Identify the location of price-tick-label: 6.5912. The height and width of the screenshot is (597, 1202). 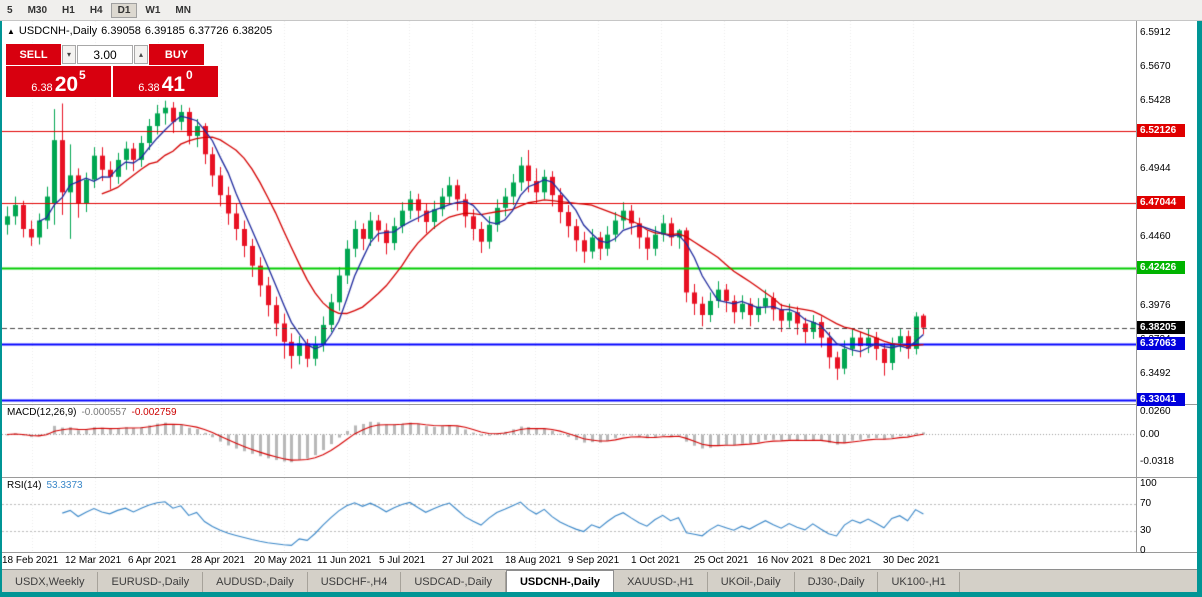
(1155, 32).